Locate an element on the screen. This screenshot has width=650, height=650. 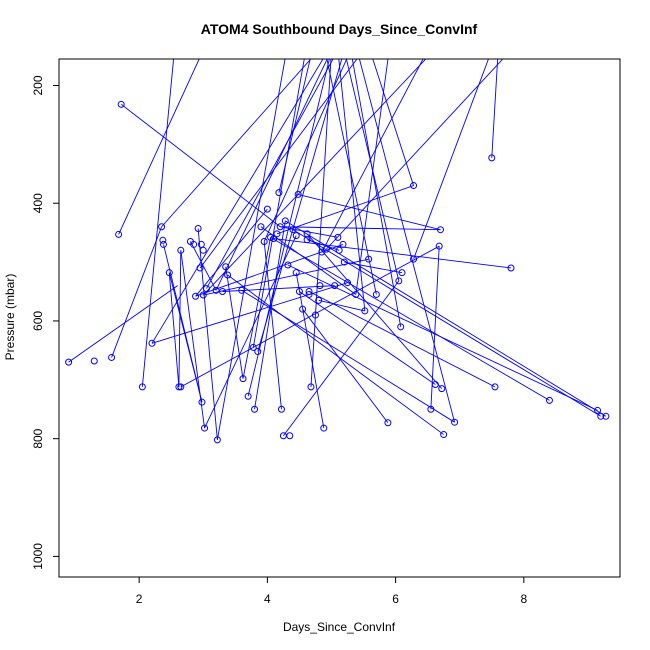
y-tick-label: 400 is located at coordinates (38, 203).